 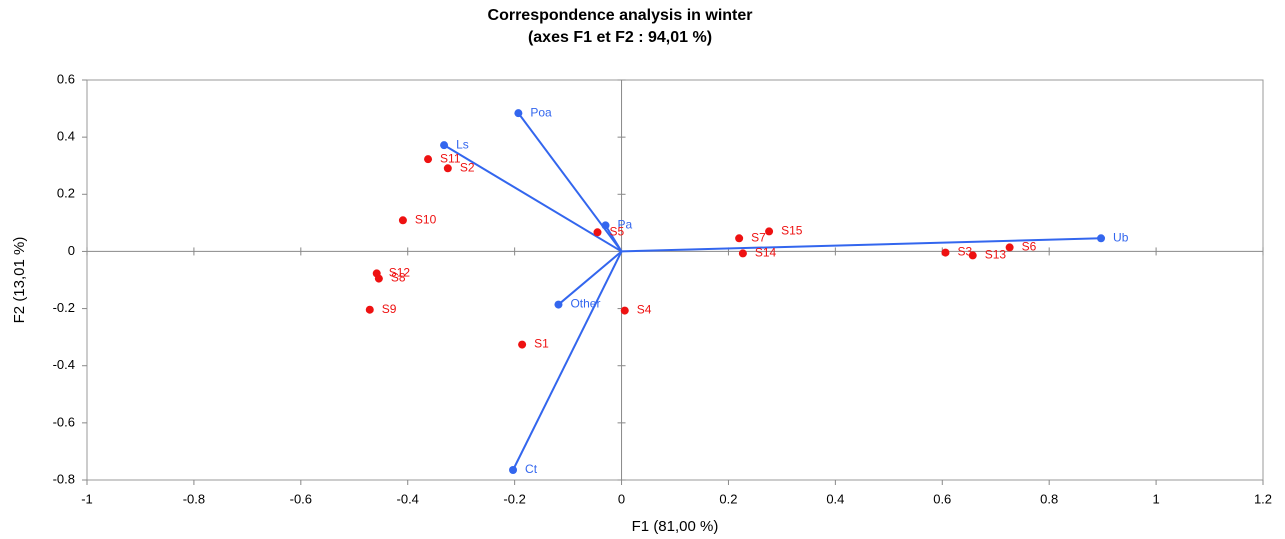 I want to click on point-label: S3, so click(x=964, y=252).